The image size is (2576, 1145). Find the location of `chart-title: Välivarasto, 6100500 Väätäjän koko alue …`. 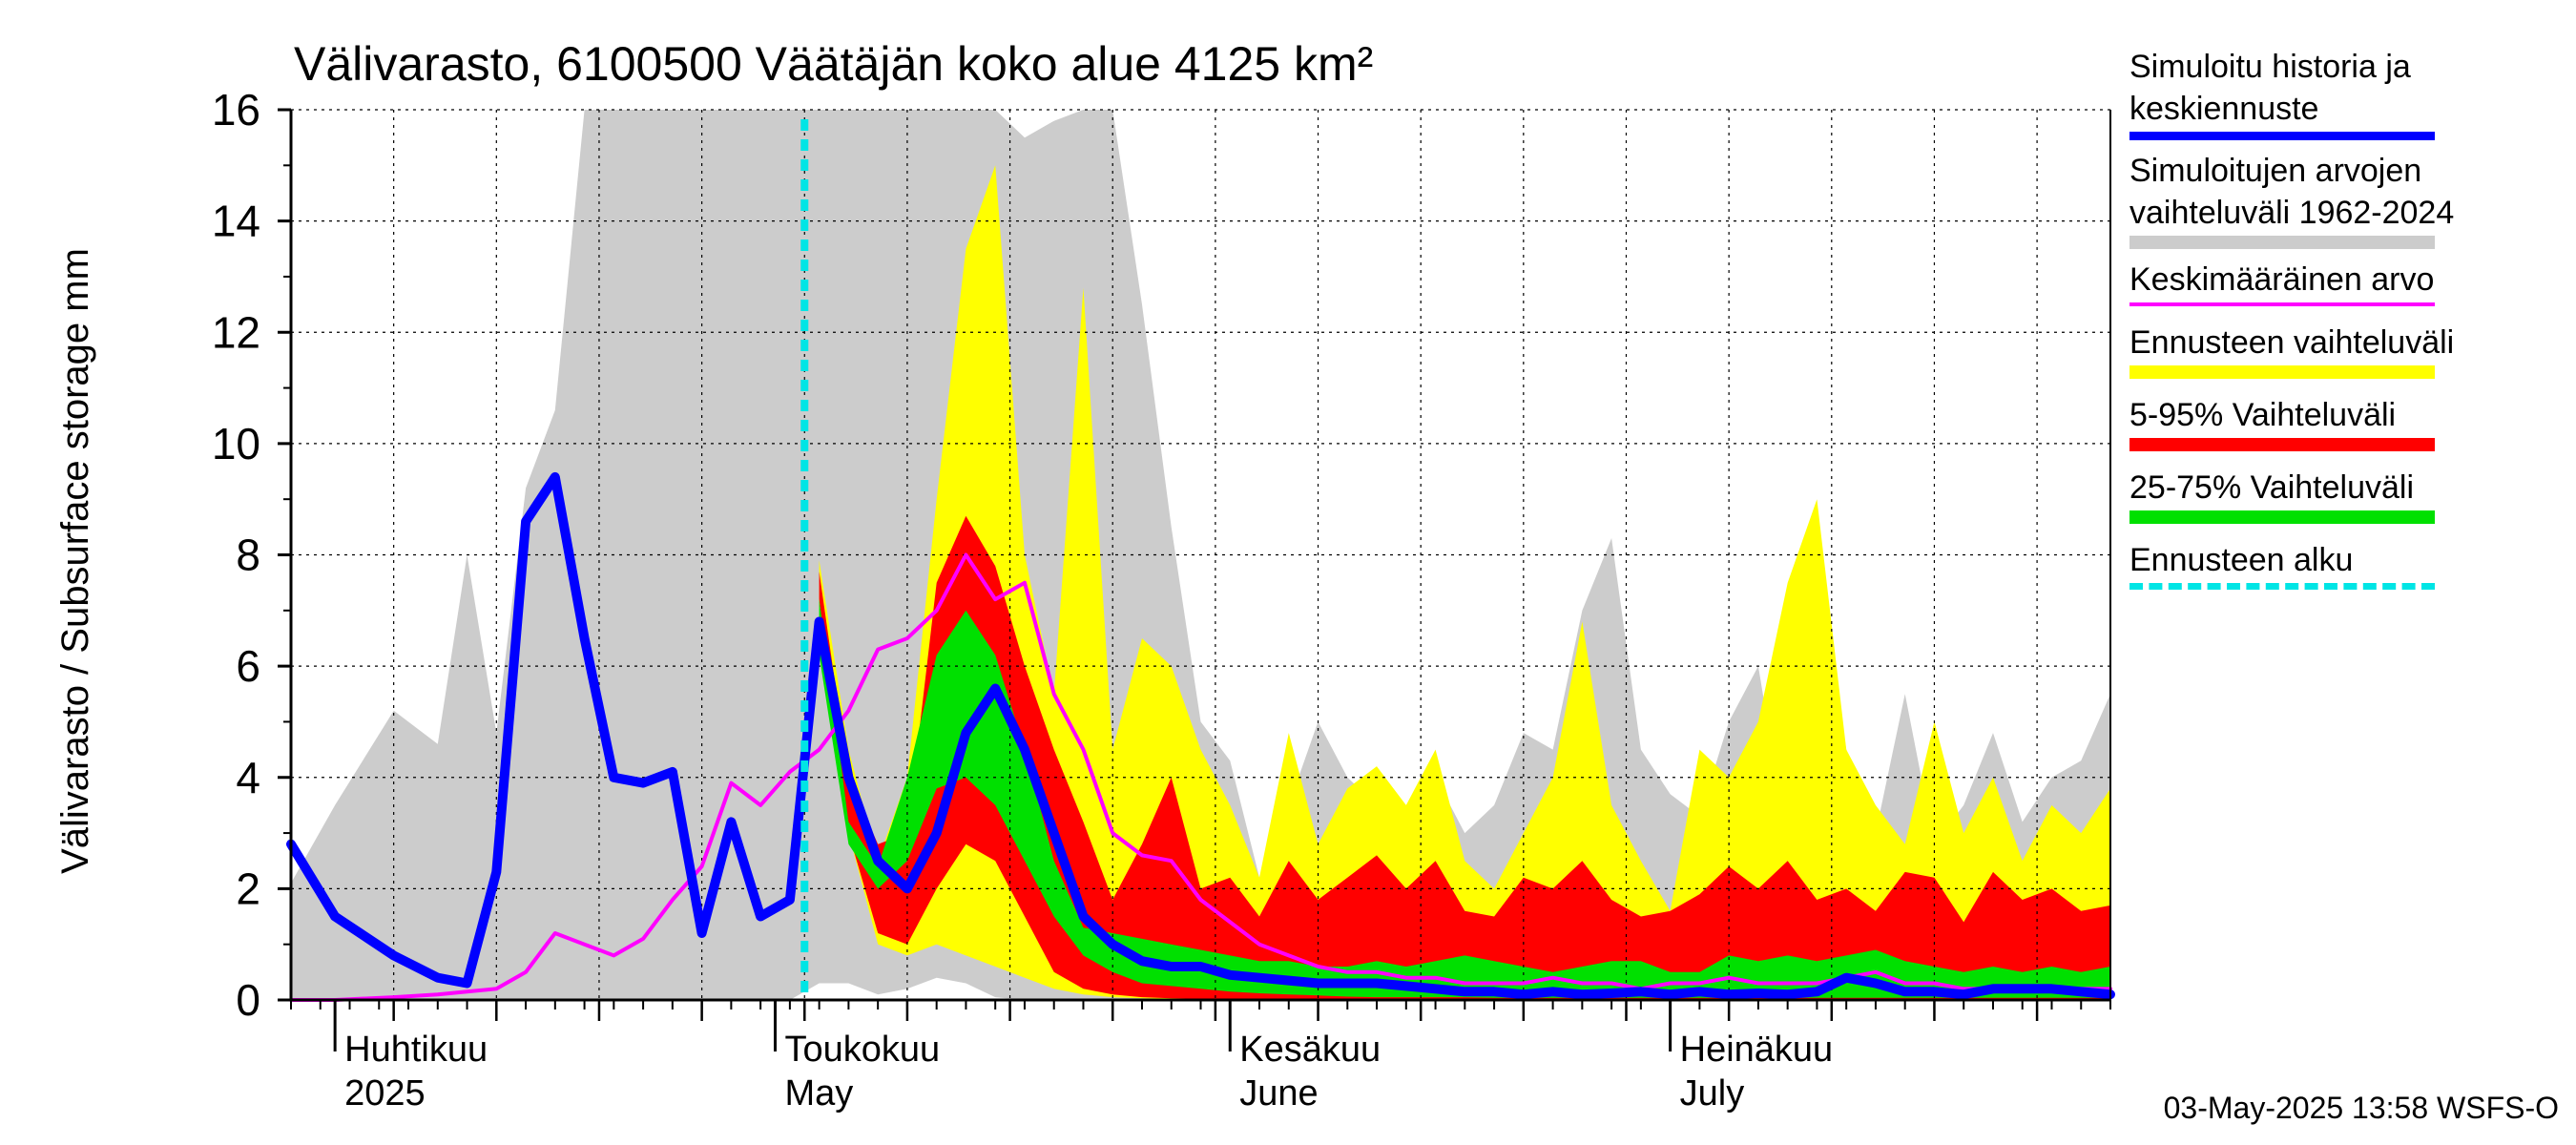

chart-title: Välivarasto, 6100500 Väätäjän koko alue … is located at coordinates (833, 64).